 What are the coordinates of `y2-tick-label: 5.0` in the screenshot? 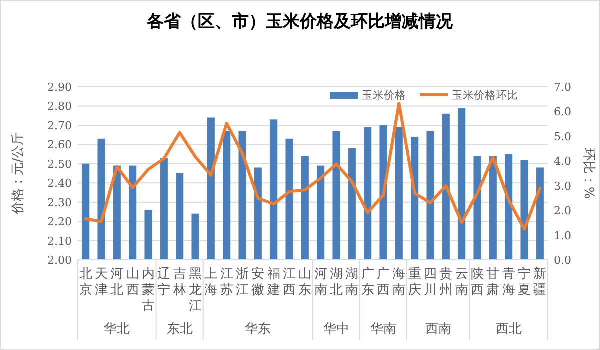 It's located at (563, 137).